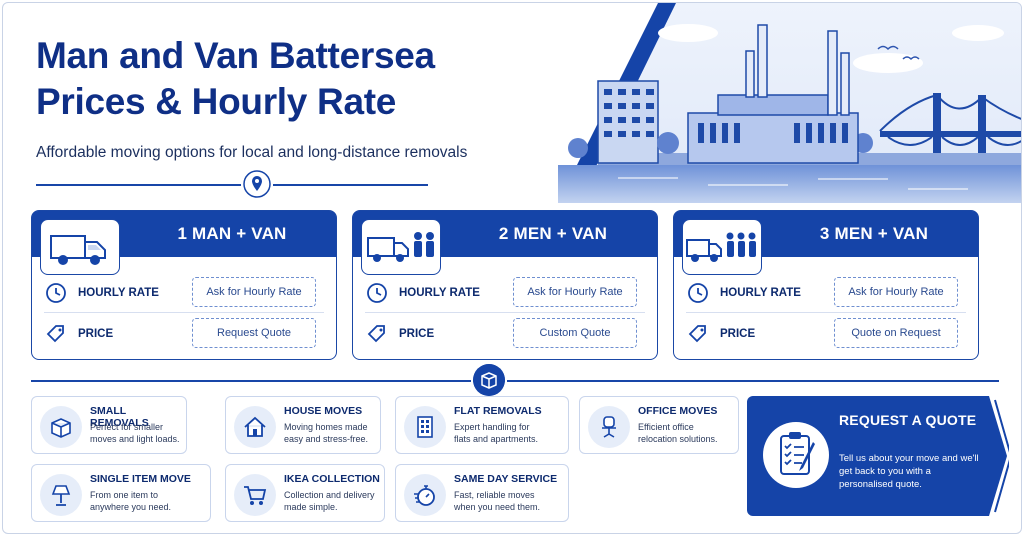 This screenshot has width=1024, height=536. I want to click on section-divider-right, so click(753, 381).